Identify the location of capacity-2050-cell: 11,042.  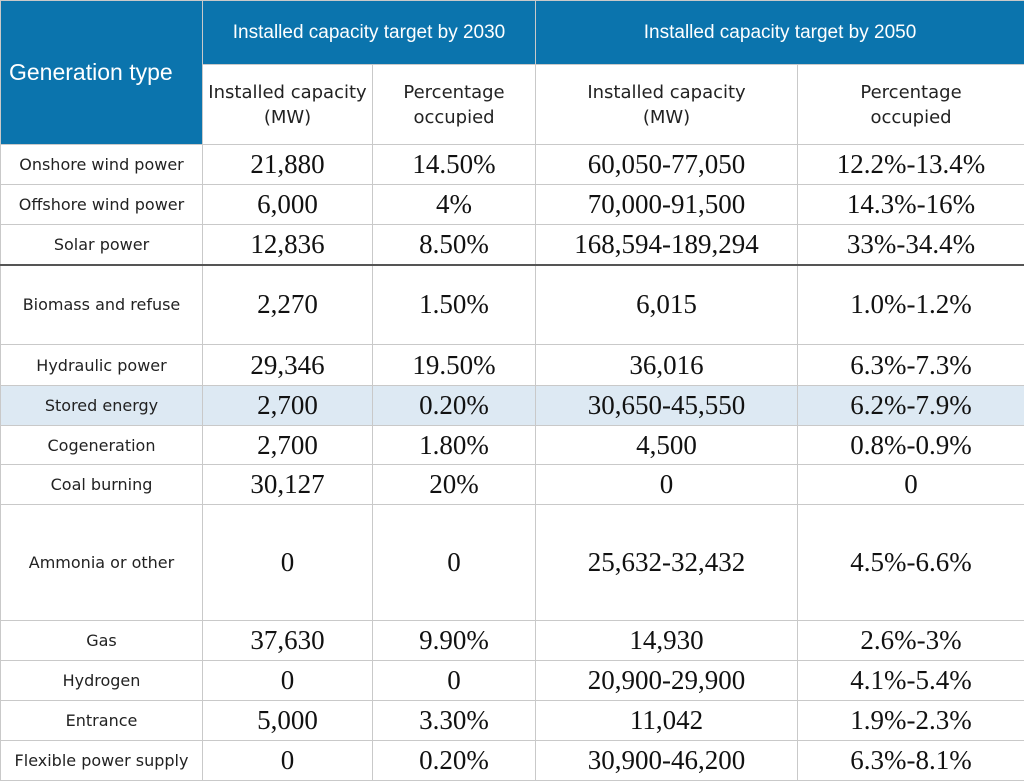
(667, 721).